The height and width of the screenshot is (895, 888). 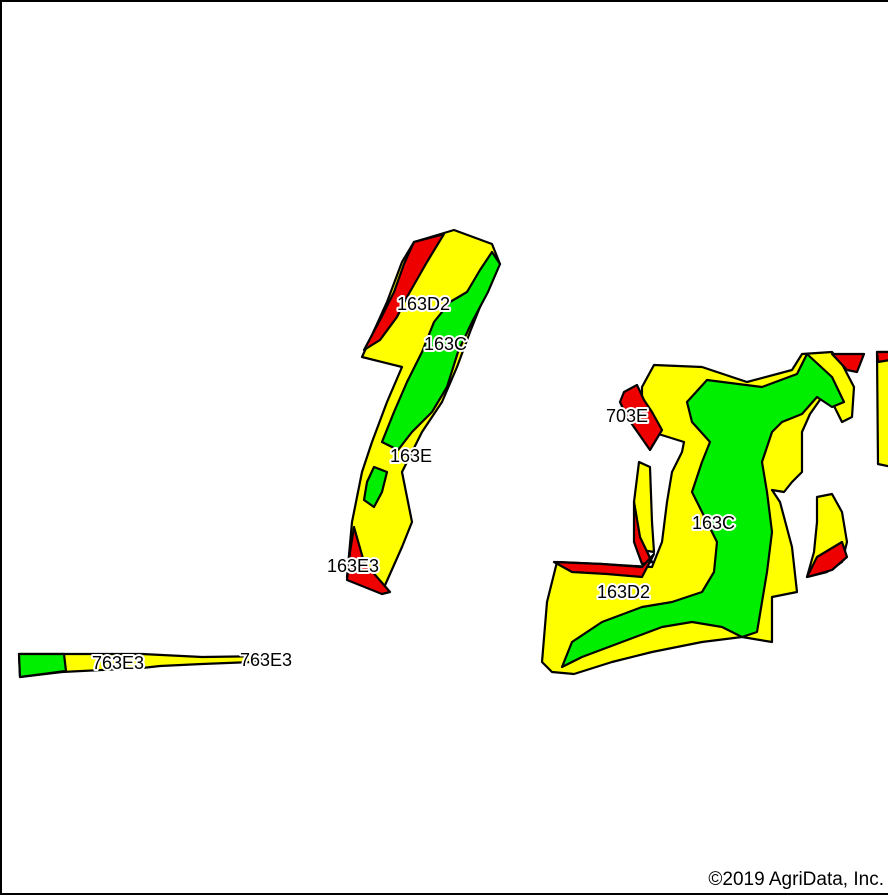 What do you see at coordinates (881, 357) in the screenshot?
I see `field4-red-edge` at bounding box center [881, 357].